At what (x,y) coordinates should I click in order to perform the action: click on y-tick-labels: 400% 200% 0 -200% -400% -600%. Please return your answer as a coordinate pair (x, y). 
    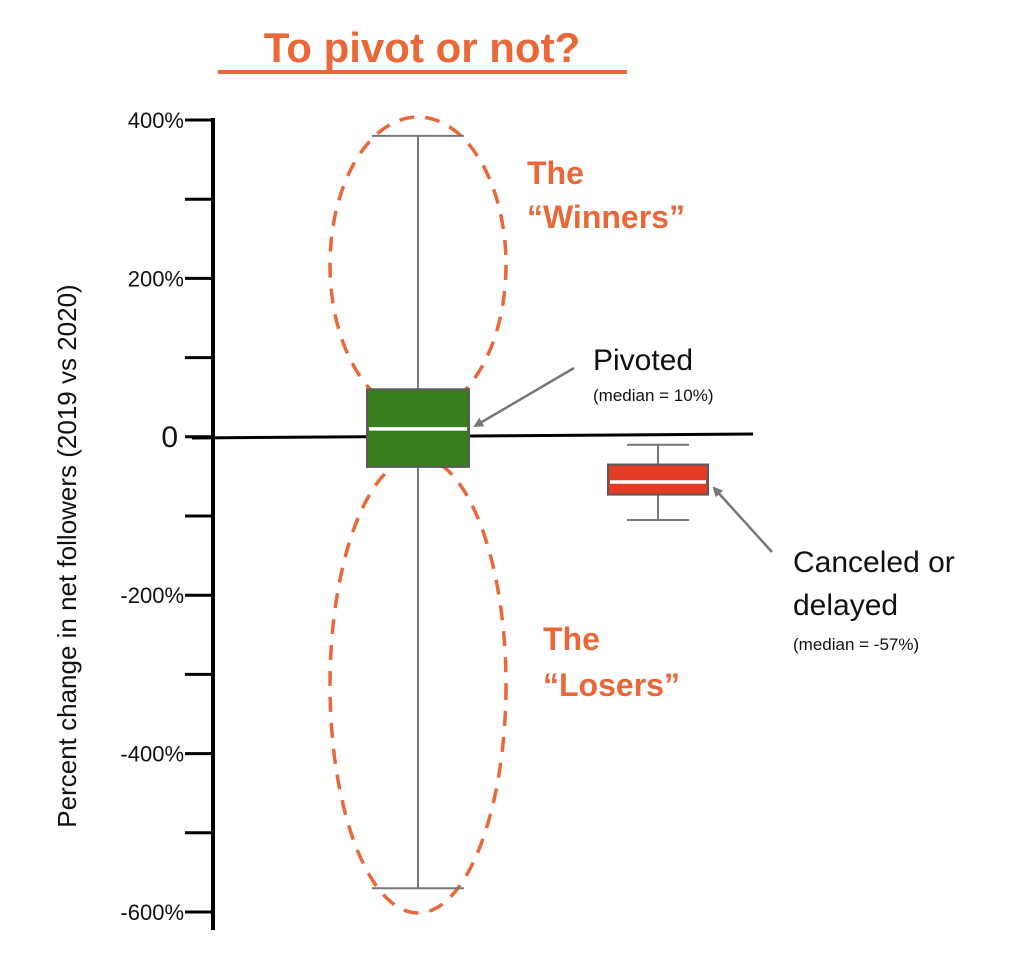
    Looking at the image, I should click on (152, 516).